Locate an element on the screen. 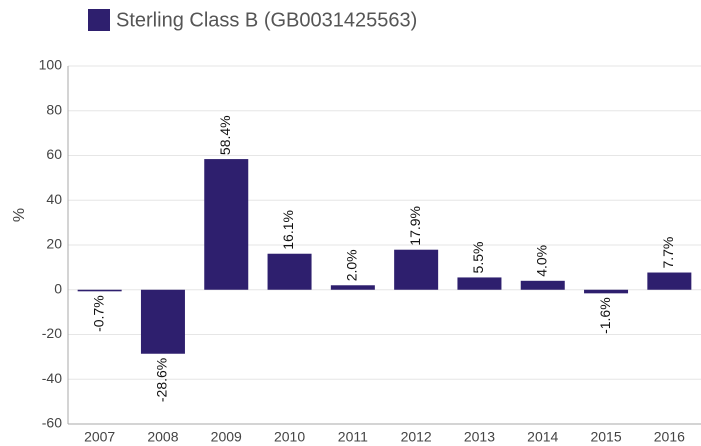  value-label: 58.4% is located at coordinates (225, 135).